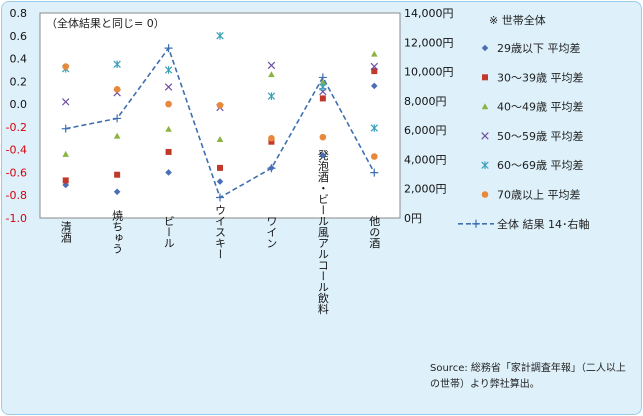 This screenshot has width=643, height=416. Describe the element at coordinates (16, 127) in the screenshot. I see `left-tick-label: -0.2` at that location.